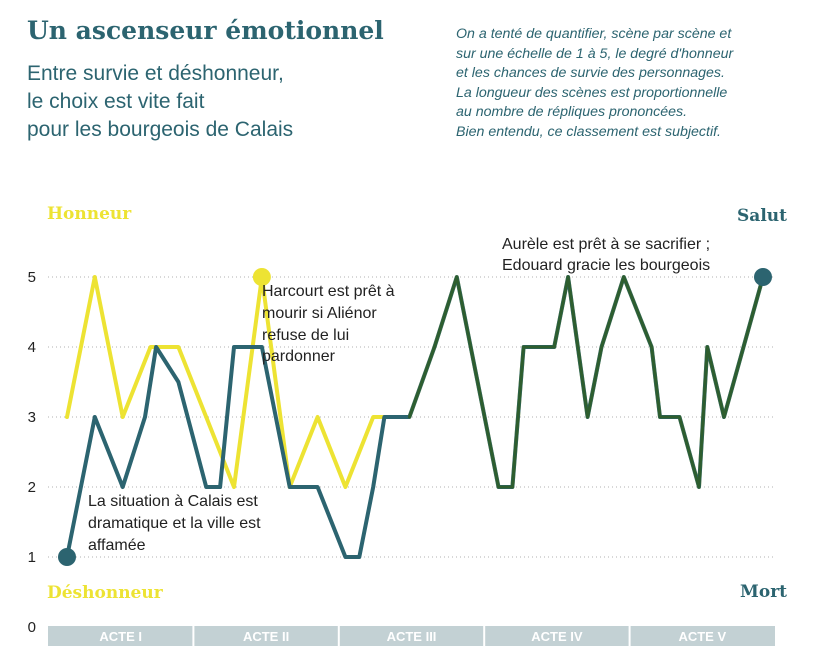 The height and width of the screenshot is (669, 813). Describe the element at coordinates (763, 592) in the screenshot. I see `mort-label: Mort` at that location.